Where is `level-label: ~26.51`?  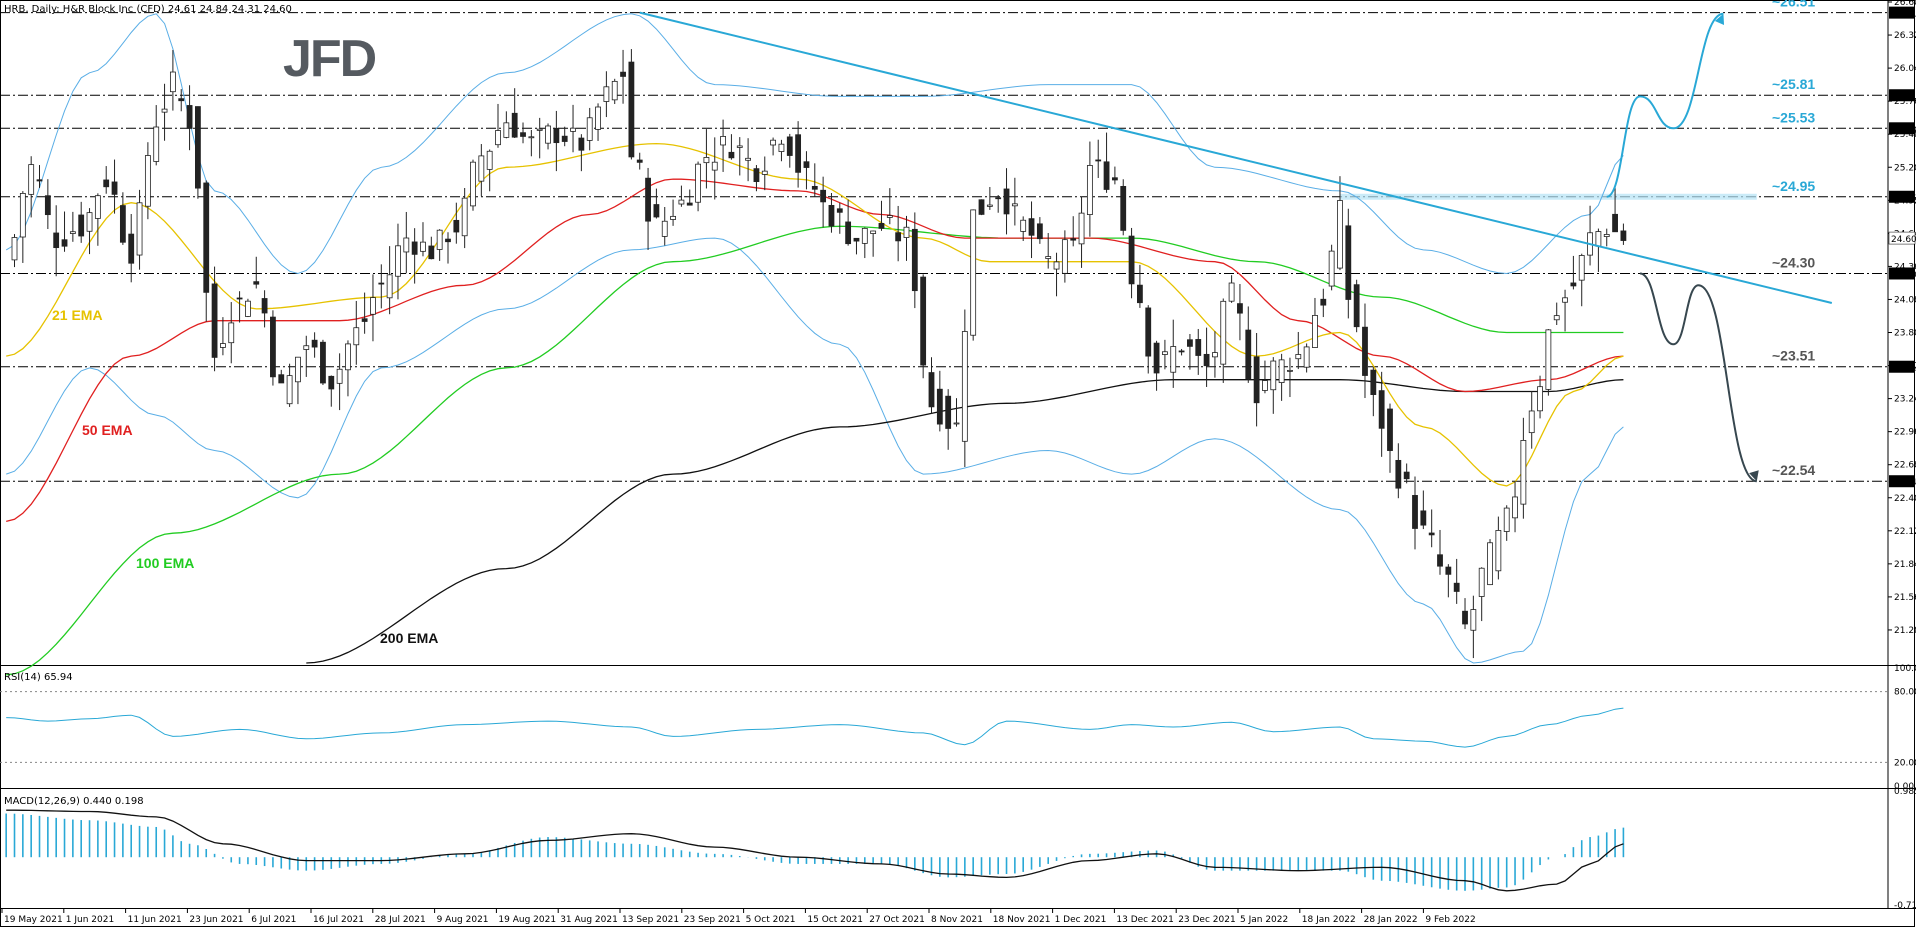 level-label: ~26.51 is located at coordinates (1793, 5).